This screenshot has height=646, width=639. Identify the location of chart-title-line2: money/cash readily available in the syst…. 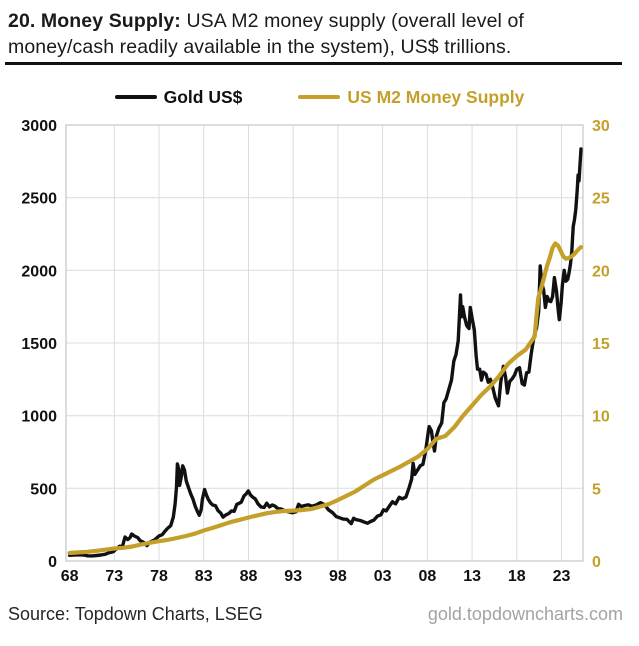
(260, 47).